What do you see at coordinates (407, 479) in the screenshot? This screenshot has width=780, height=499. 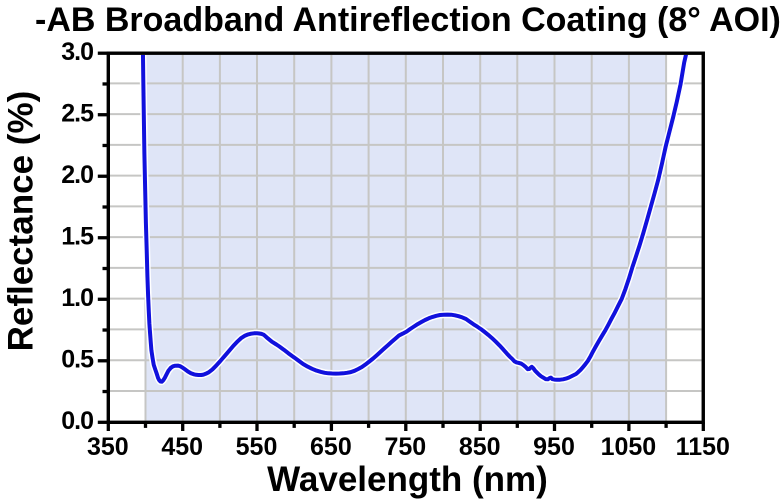 I see `svg-text: Wavelength (nm)` at bounding box center [407, 479].